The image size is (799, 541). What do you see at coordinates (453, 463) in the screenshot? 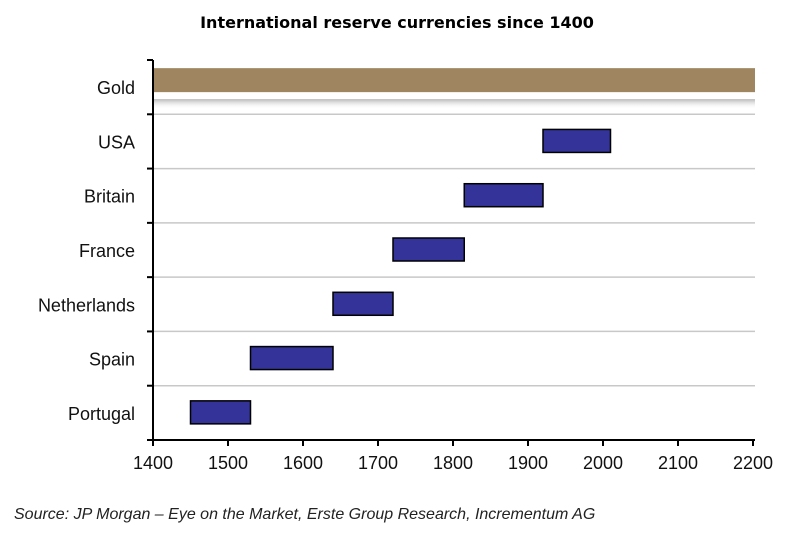
I see `x-tick-label: 1800` at bounding box center [453, 463].